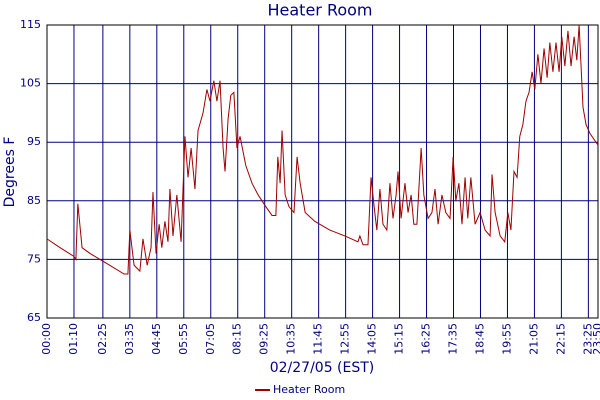 This screenshot has height=400, width=600. I want to click on chart-title: Heater Room, so click(319, 10).